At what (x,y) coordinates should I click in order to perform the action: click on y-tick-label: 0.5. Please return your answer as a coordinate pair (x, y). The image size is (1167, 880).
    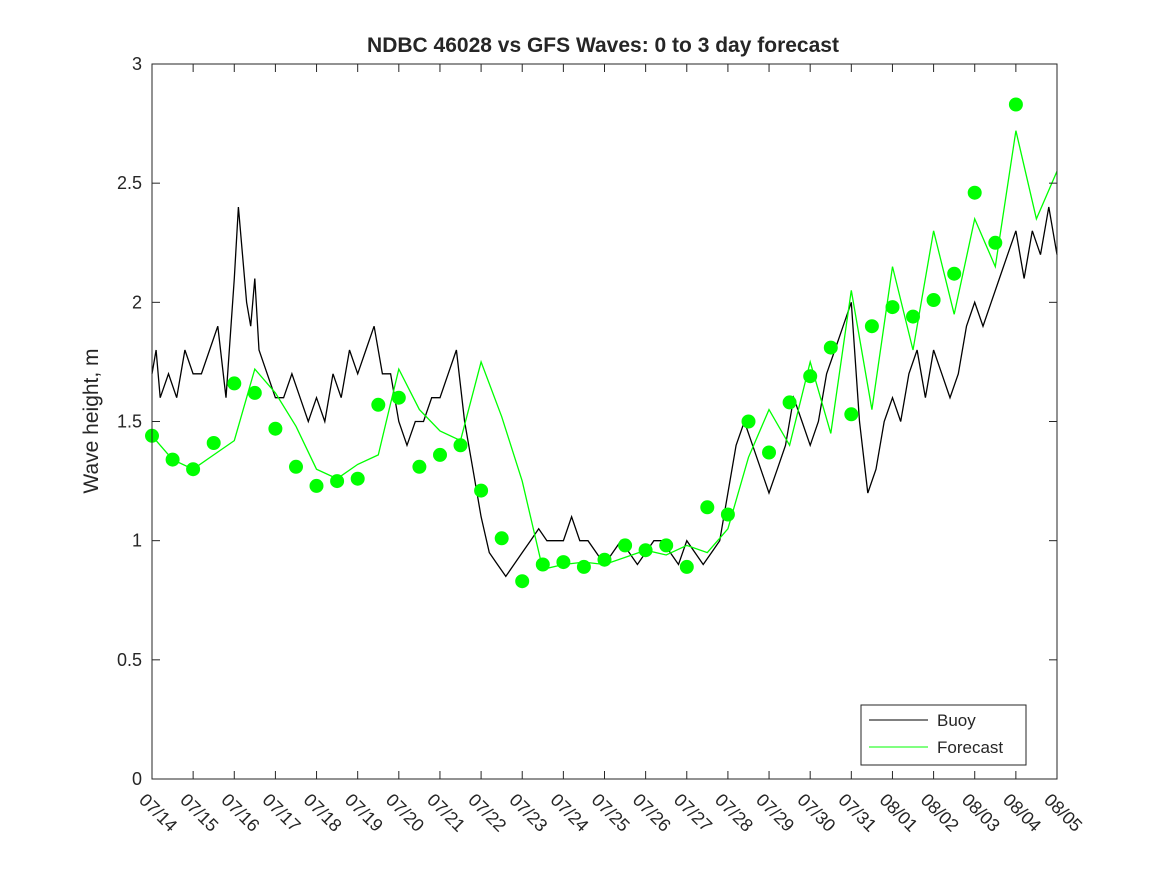
    Looking at the image, I should click on (129, 660).